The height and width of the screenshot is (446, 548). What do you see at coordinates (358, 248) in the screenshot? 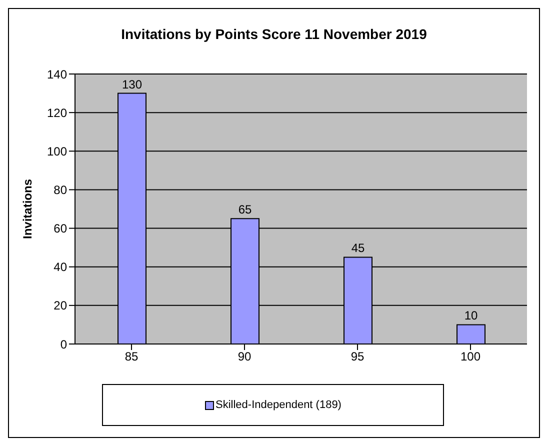
I see `data-label: 45` at bounding box center [358, 248].